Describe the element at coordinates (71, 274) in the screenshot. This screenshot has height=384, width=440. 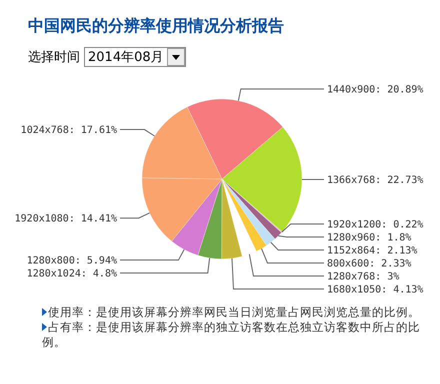
I see `slice-label: 1280x1024: 4.8%` at that location.